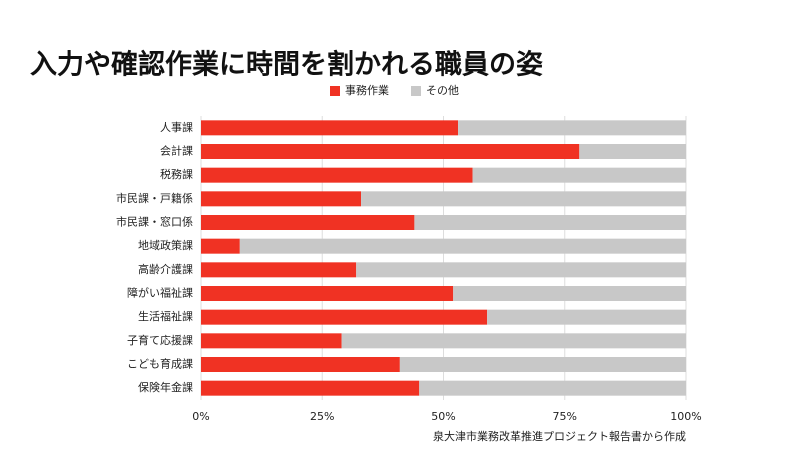 This screenshot has height=449, width=800. I want to click on y-tick-label: 障がい福祉課, so click(160, 293).